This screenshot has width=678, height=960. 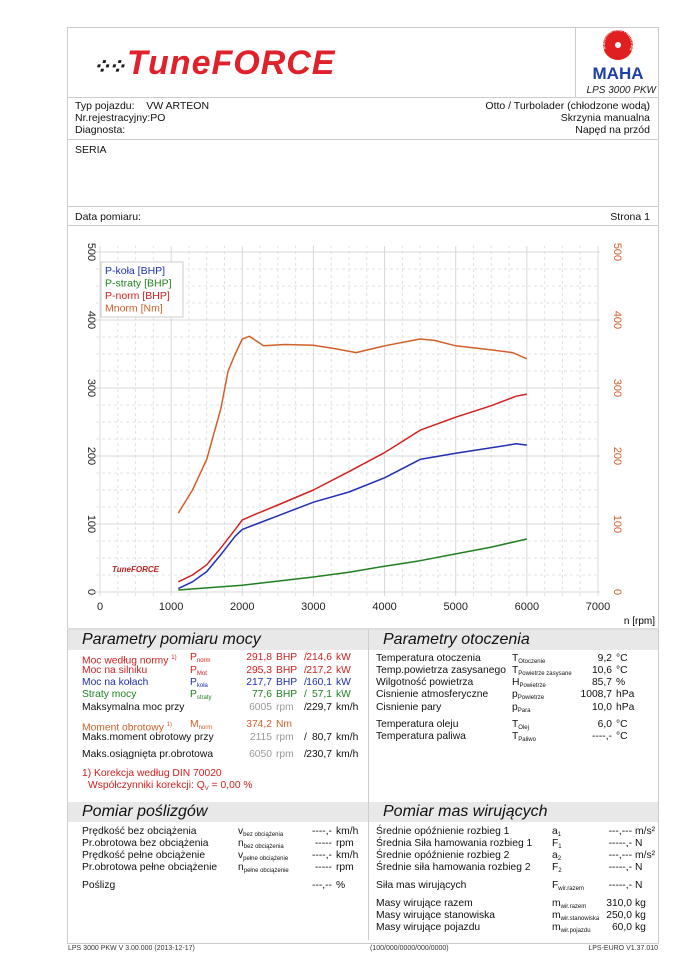 I want to click on param-symbol: a1, so click(x=557, y=832).